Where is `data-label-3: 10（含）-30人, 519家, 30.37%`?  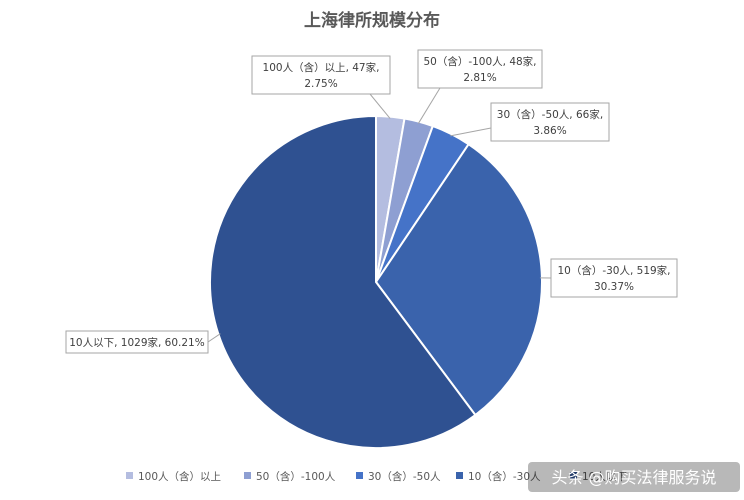 data-label-3: 10（含）-30人, 519家, 30.37% is located at coordinates (614, 278).